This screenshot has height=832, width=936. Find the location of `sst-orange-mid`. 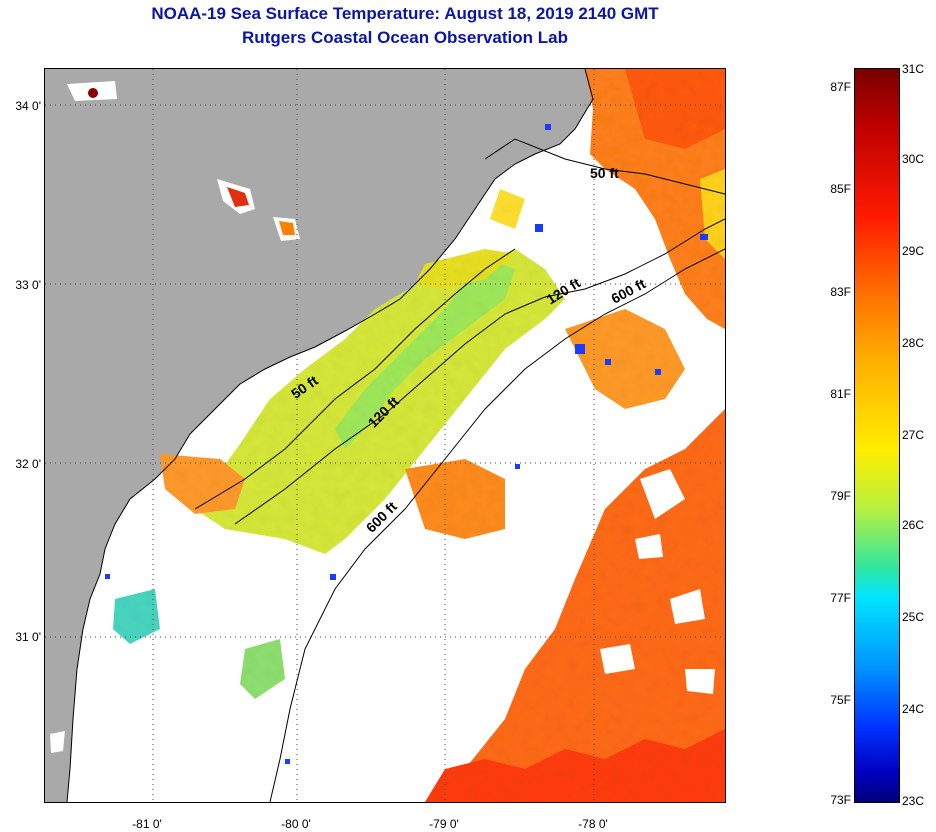

sst-orange-mid is located at coordinates (455, 499).